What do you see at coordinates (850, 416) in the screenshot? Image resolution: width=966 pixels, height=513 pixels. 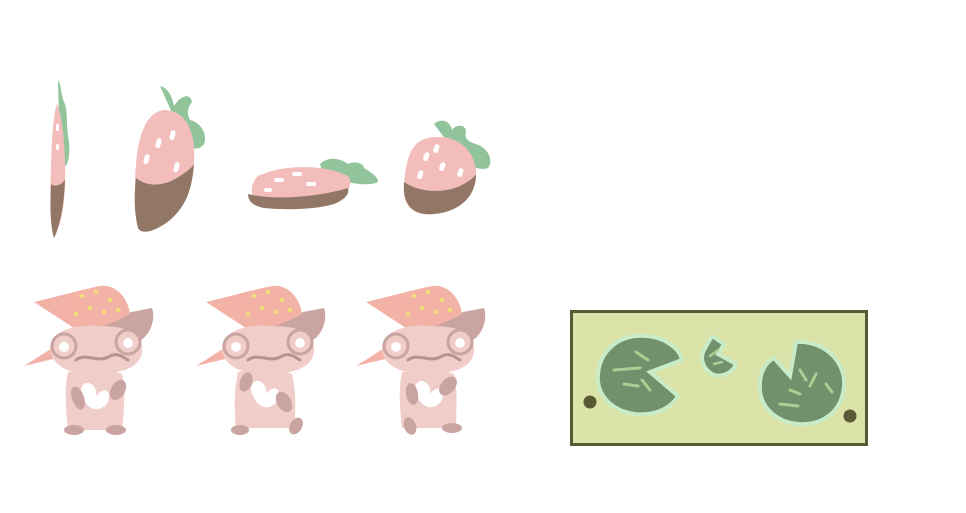 I see `rivet-right` at bounding box center [850, 416].